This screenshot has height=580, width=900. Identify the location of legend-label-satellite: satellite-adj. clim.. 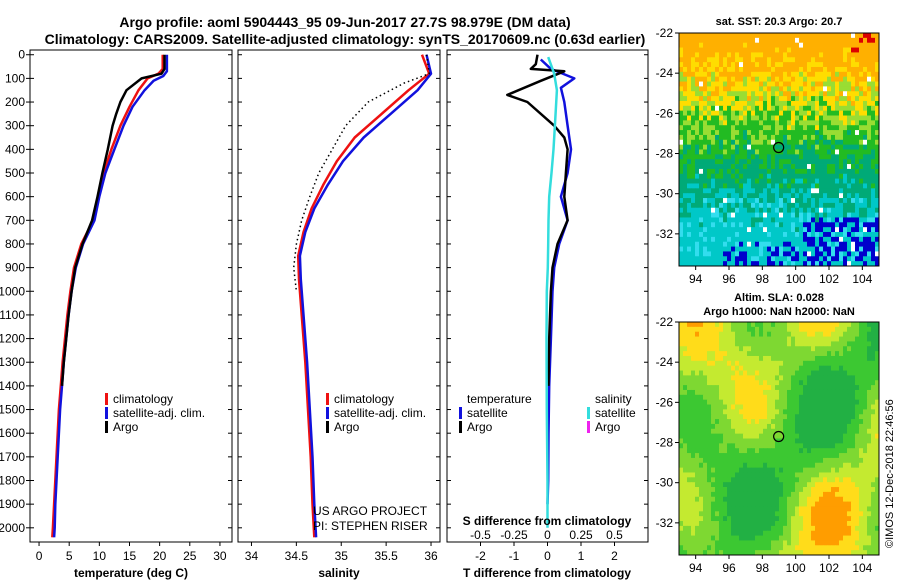
(159, 413).